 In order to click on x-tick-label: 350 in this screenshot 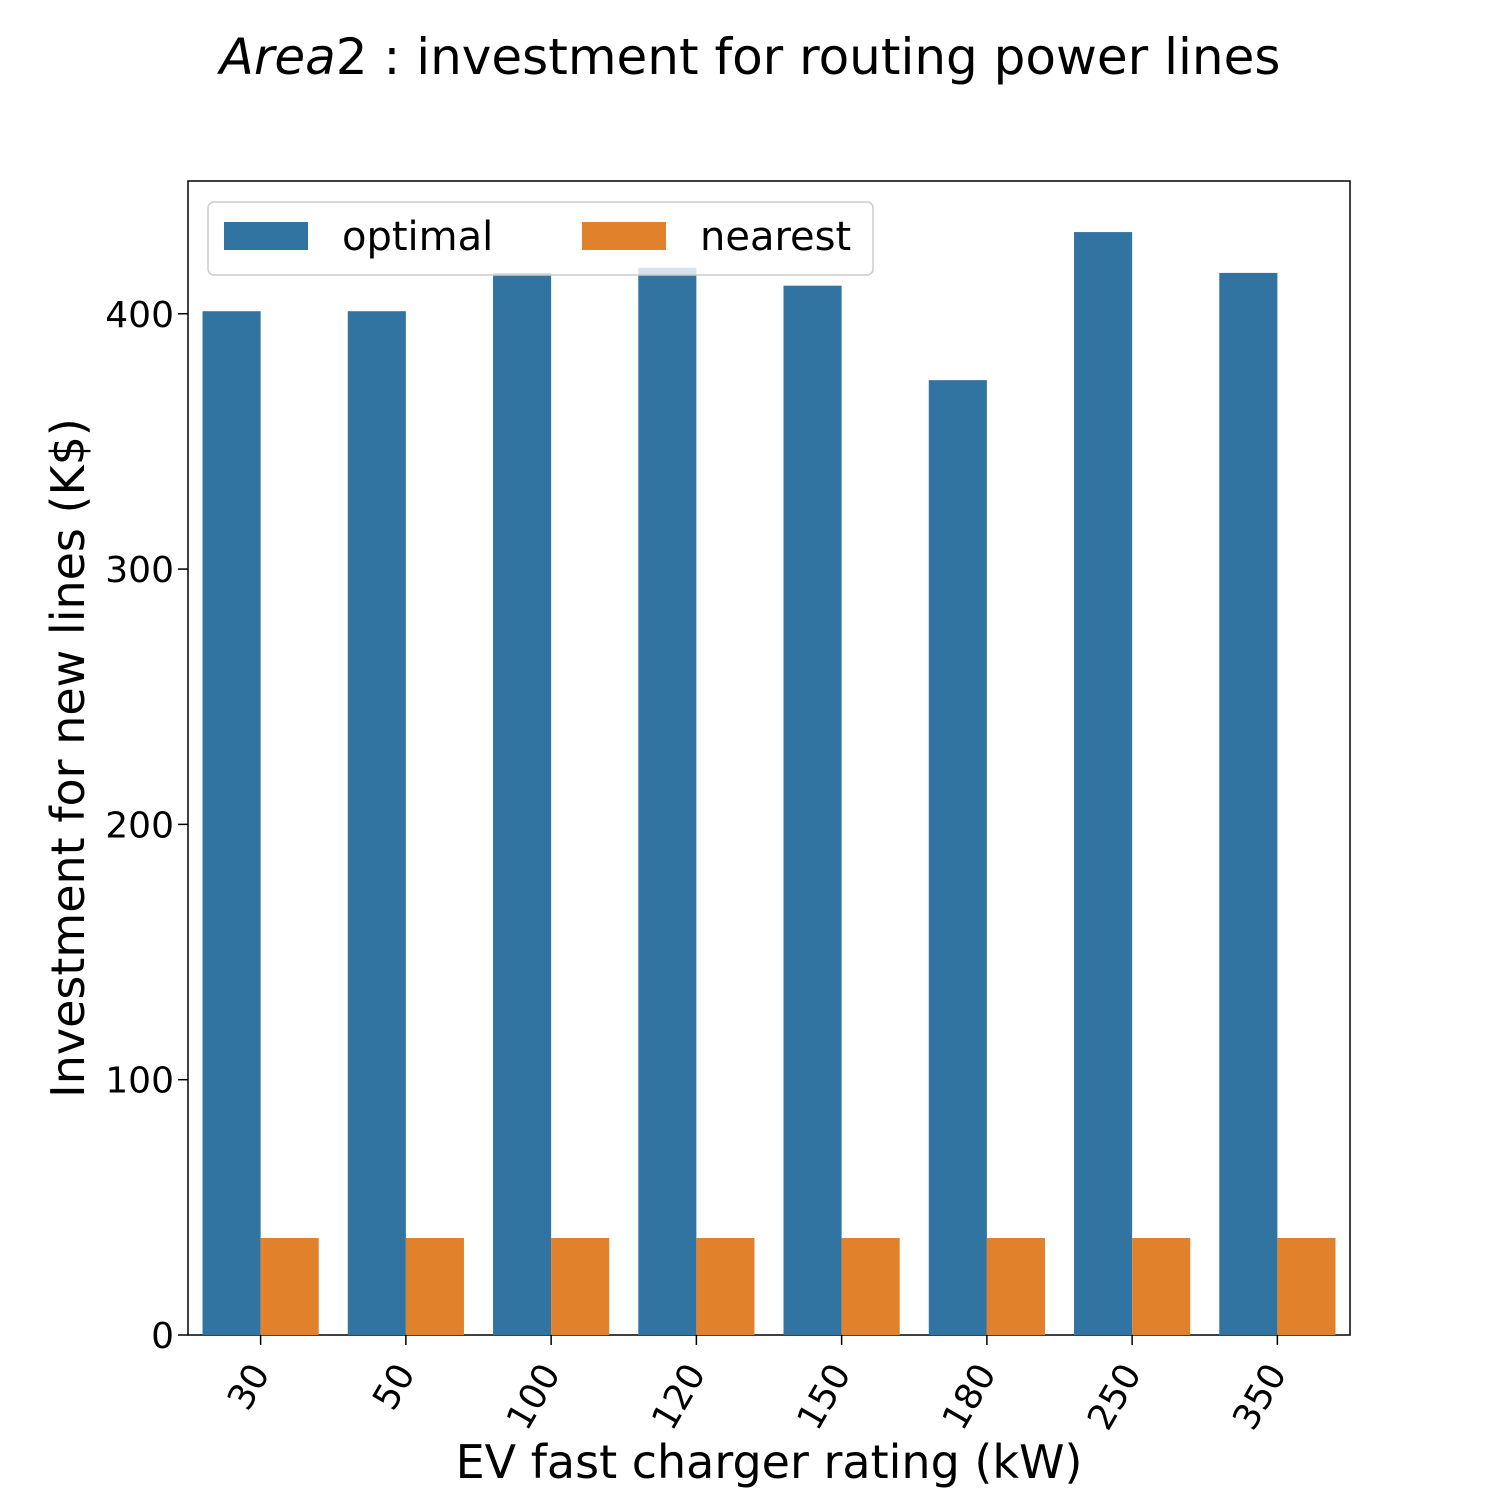, I will do `click(1260, 1397)`.